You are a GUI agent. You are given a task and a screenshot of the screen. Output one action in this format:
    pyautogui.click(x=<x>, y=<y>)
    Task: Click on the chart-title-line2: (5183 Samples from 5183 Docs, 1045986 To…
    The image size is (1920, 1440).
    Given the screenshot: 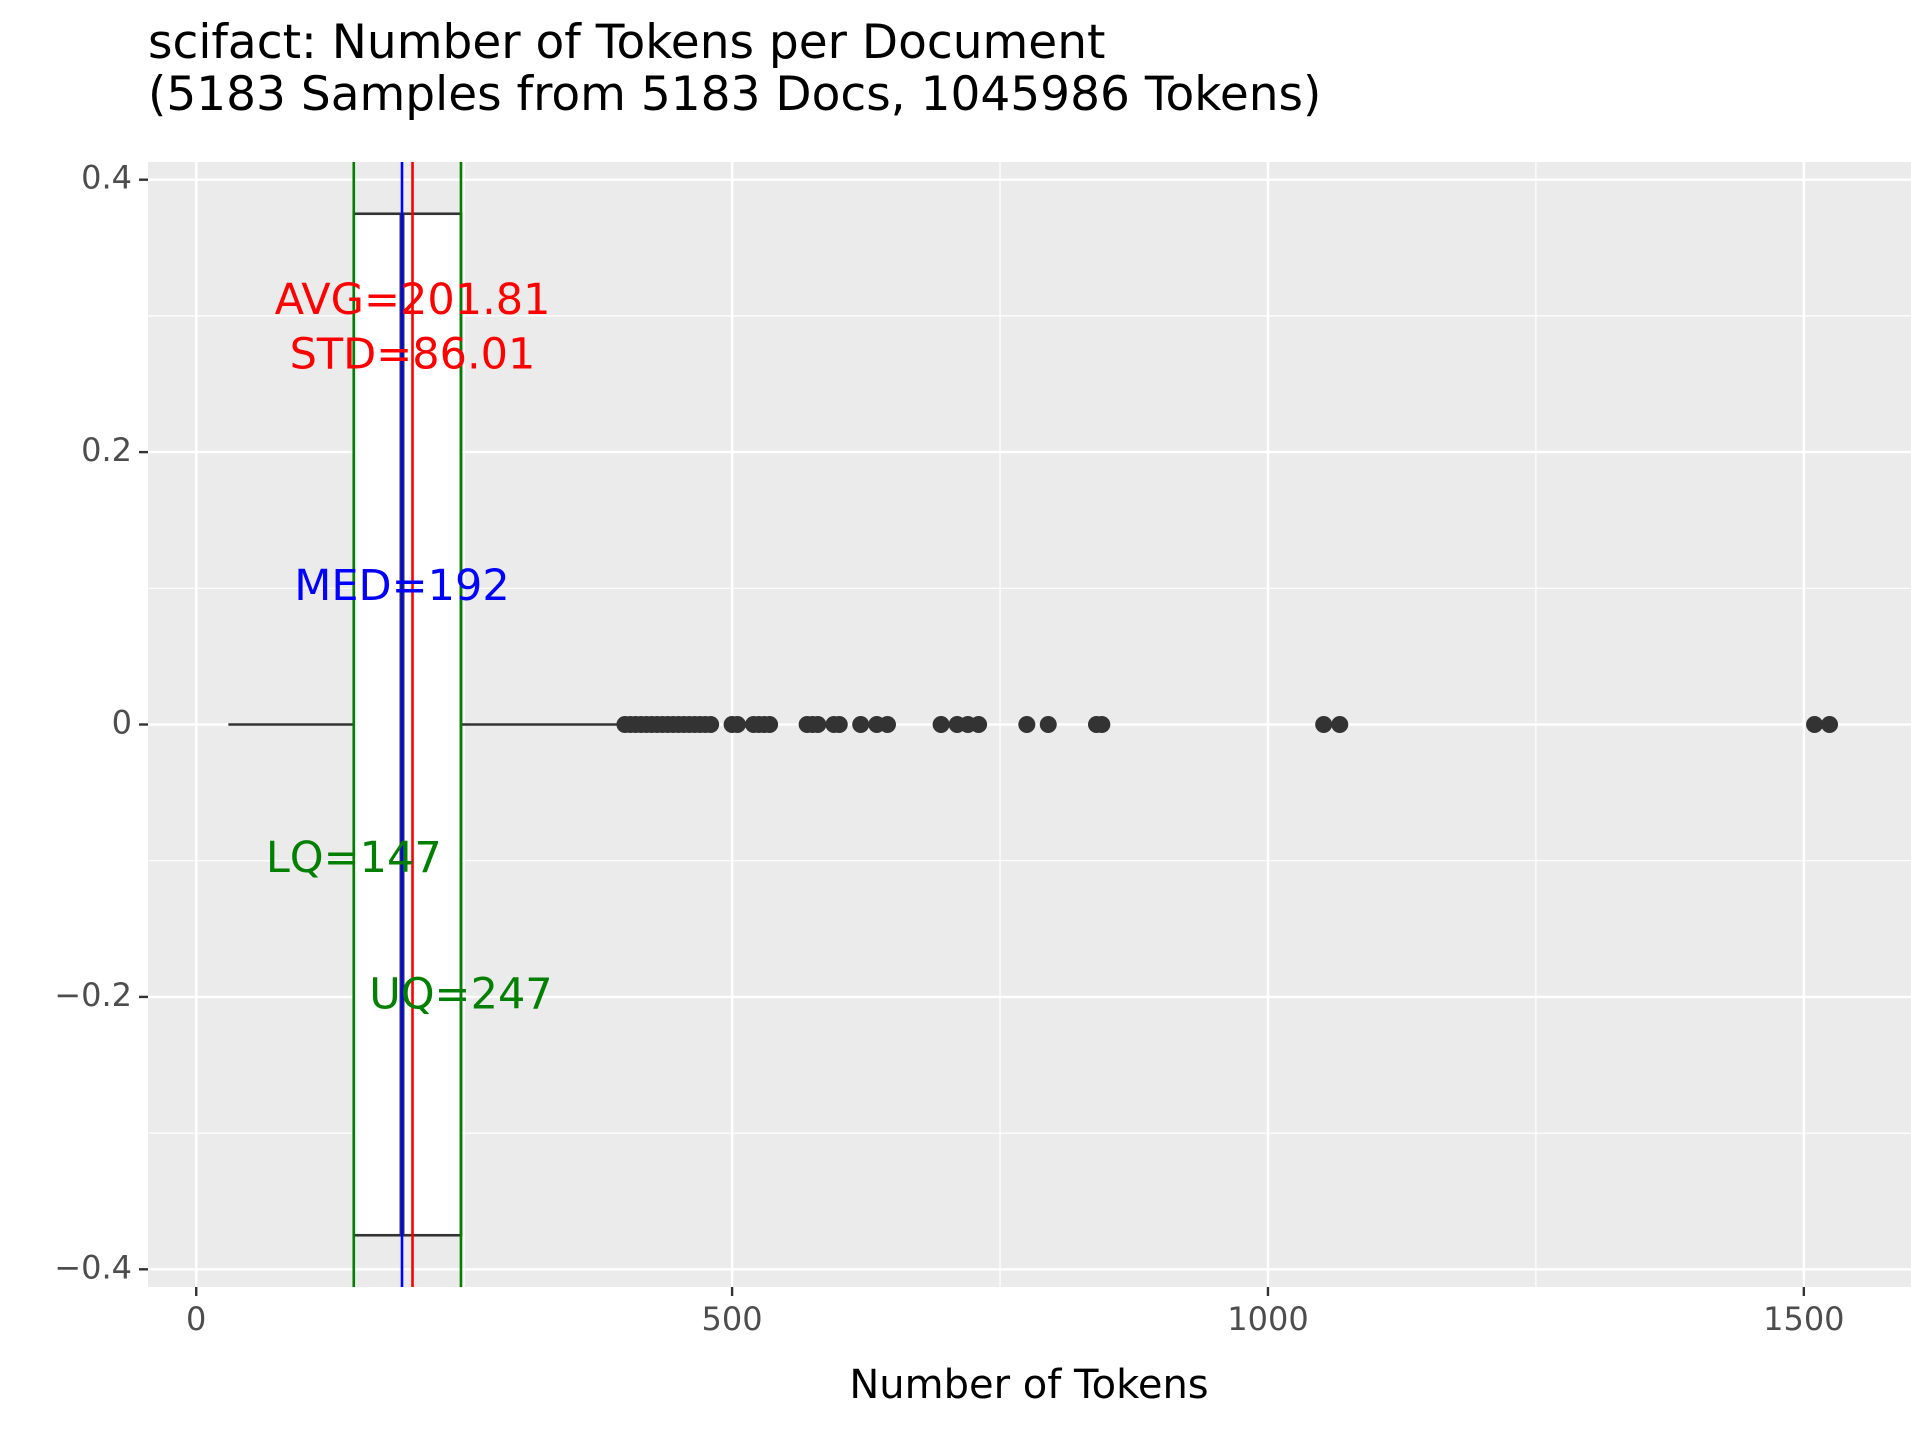 What is the action you would take?
    pyautogui.click(x=734, y=94)
    